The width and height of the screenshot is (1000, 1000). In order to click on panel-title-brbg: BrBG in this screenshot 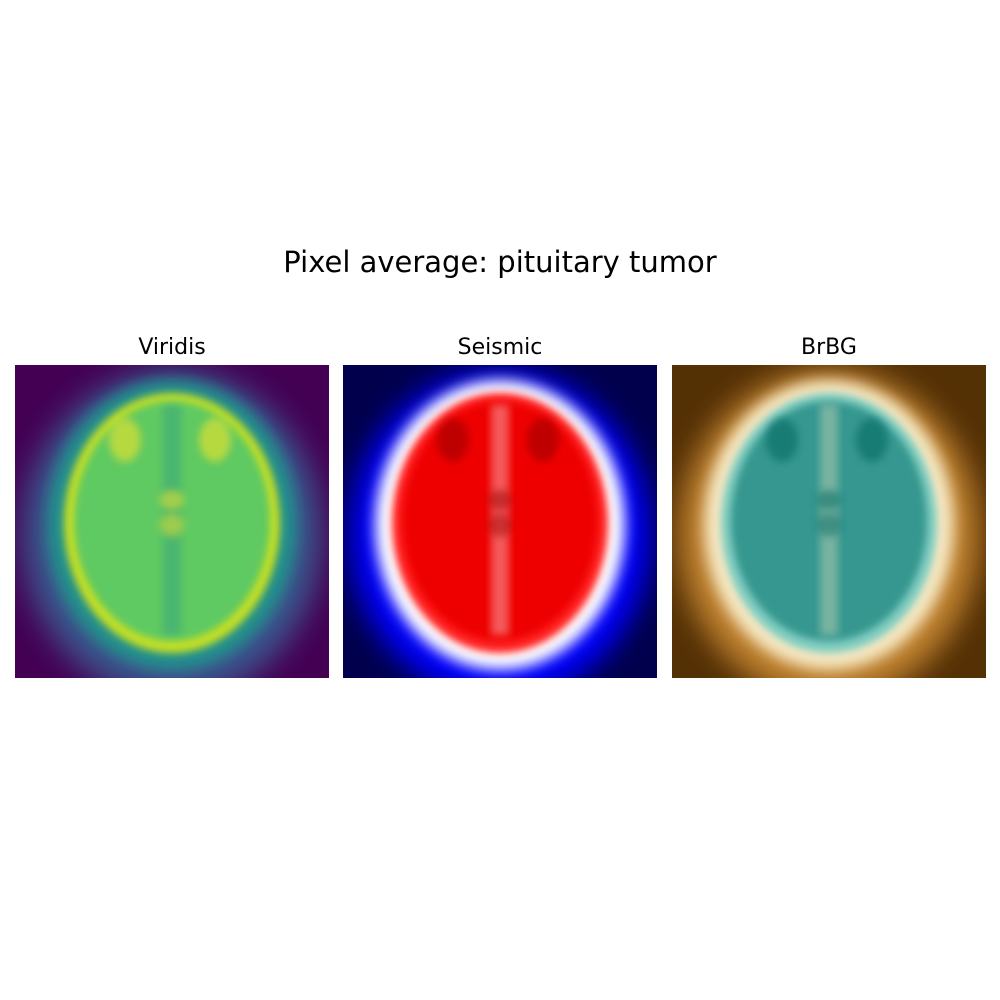, I will do `click(829, 347)`.